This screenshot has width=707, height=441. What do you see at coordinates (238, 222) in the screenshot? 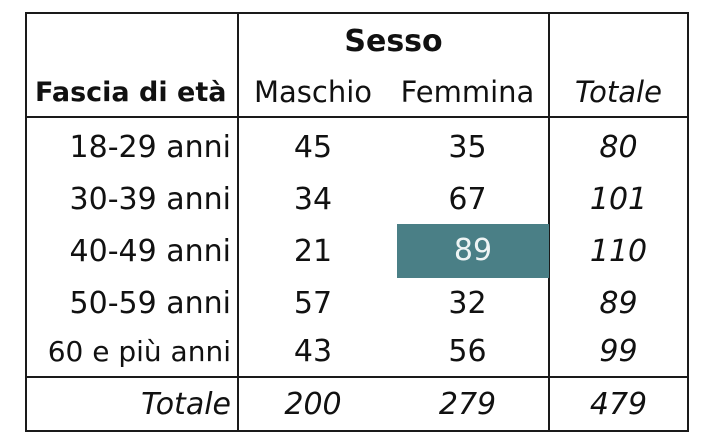
I see `row-label-divider` at bounding box center [238, 222].